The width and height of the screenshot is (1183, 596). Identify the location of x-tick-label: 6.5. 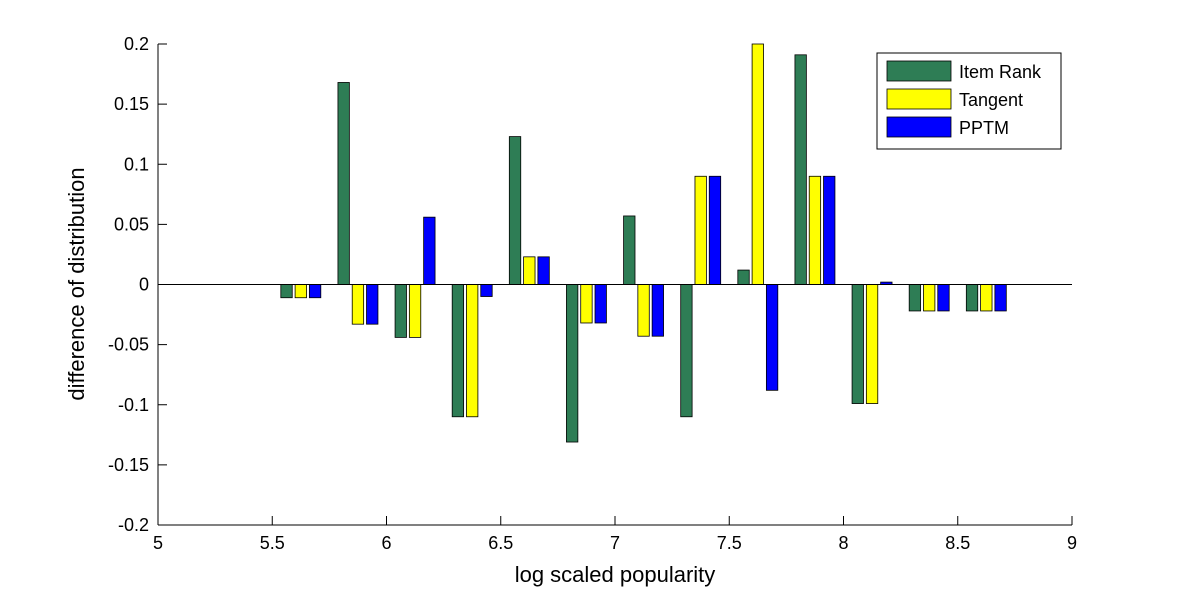
(500, 543).